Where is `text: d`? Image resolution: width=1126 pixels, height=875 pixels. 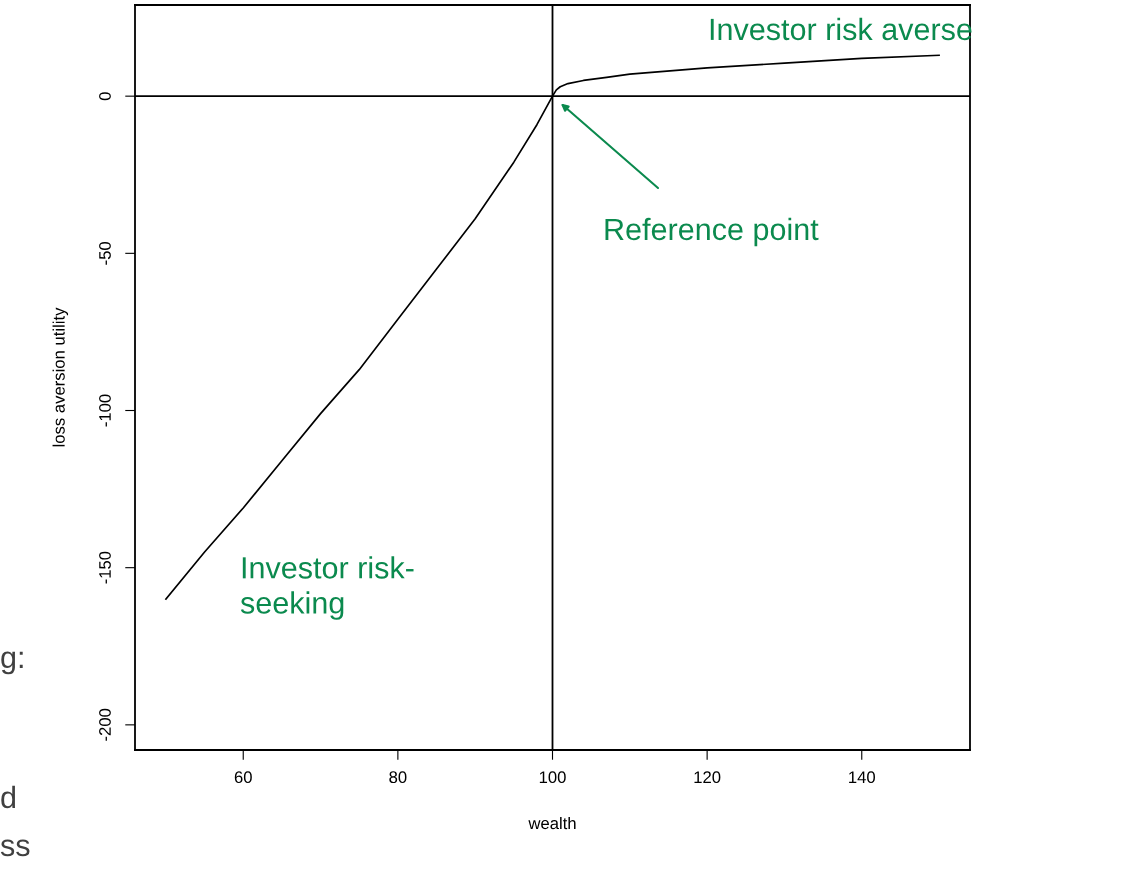
text: d is located at coordinates (8, 797).